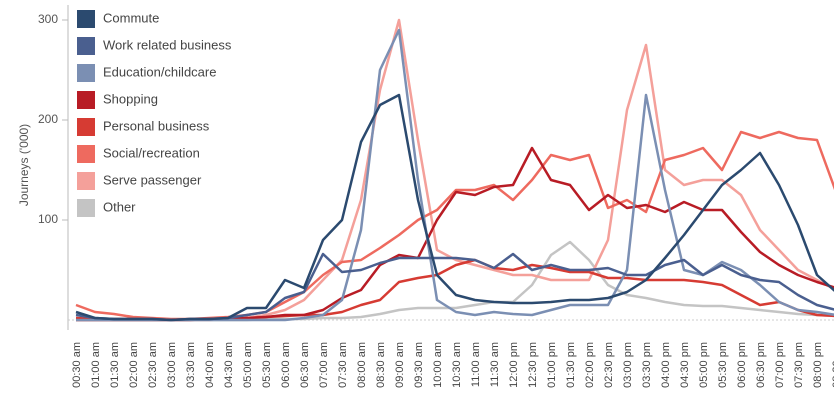  I want to click on x-tick-label: 11:30 am, so click(495, 364).